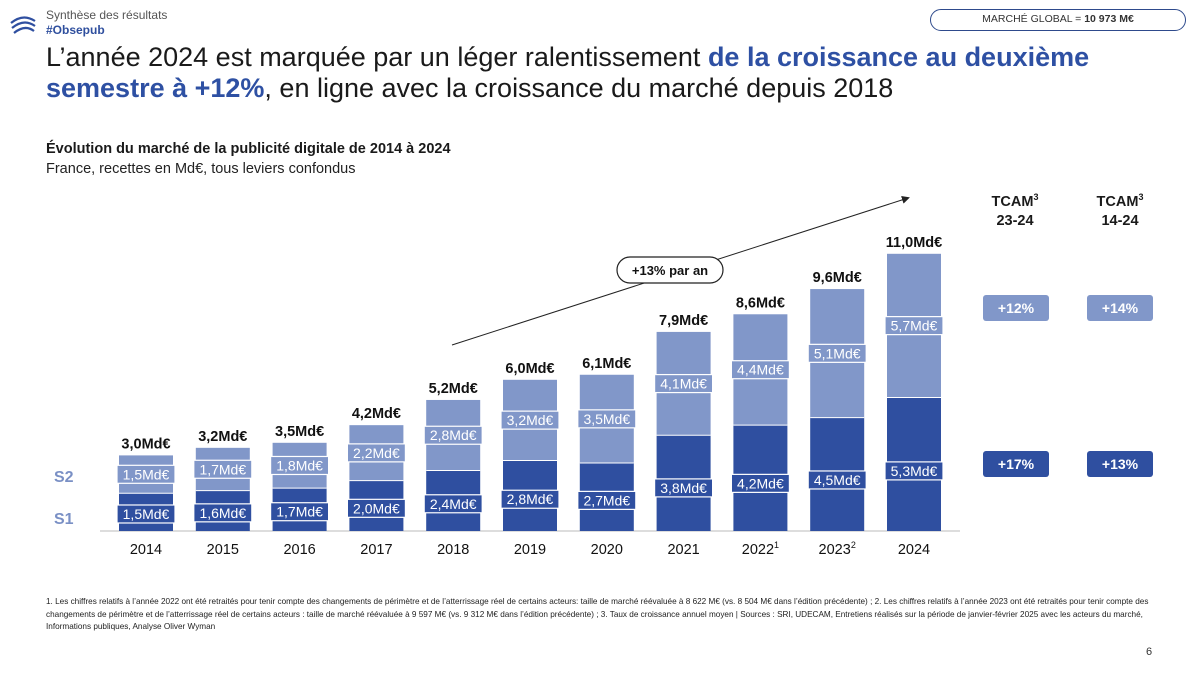 Image resolution: width=1200 pixels, height=674 pixels. Describe the element at coordinates (75, 30) in the screenshot. I see `hashtag-label: #Obsepub` at that location.